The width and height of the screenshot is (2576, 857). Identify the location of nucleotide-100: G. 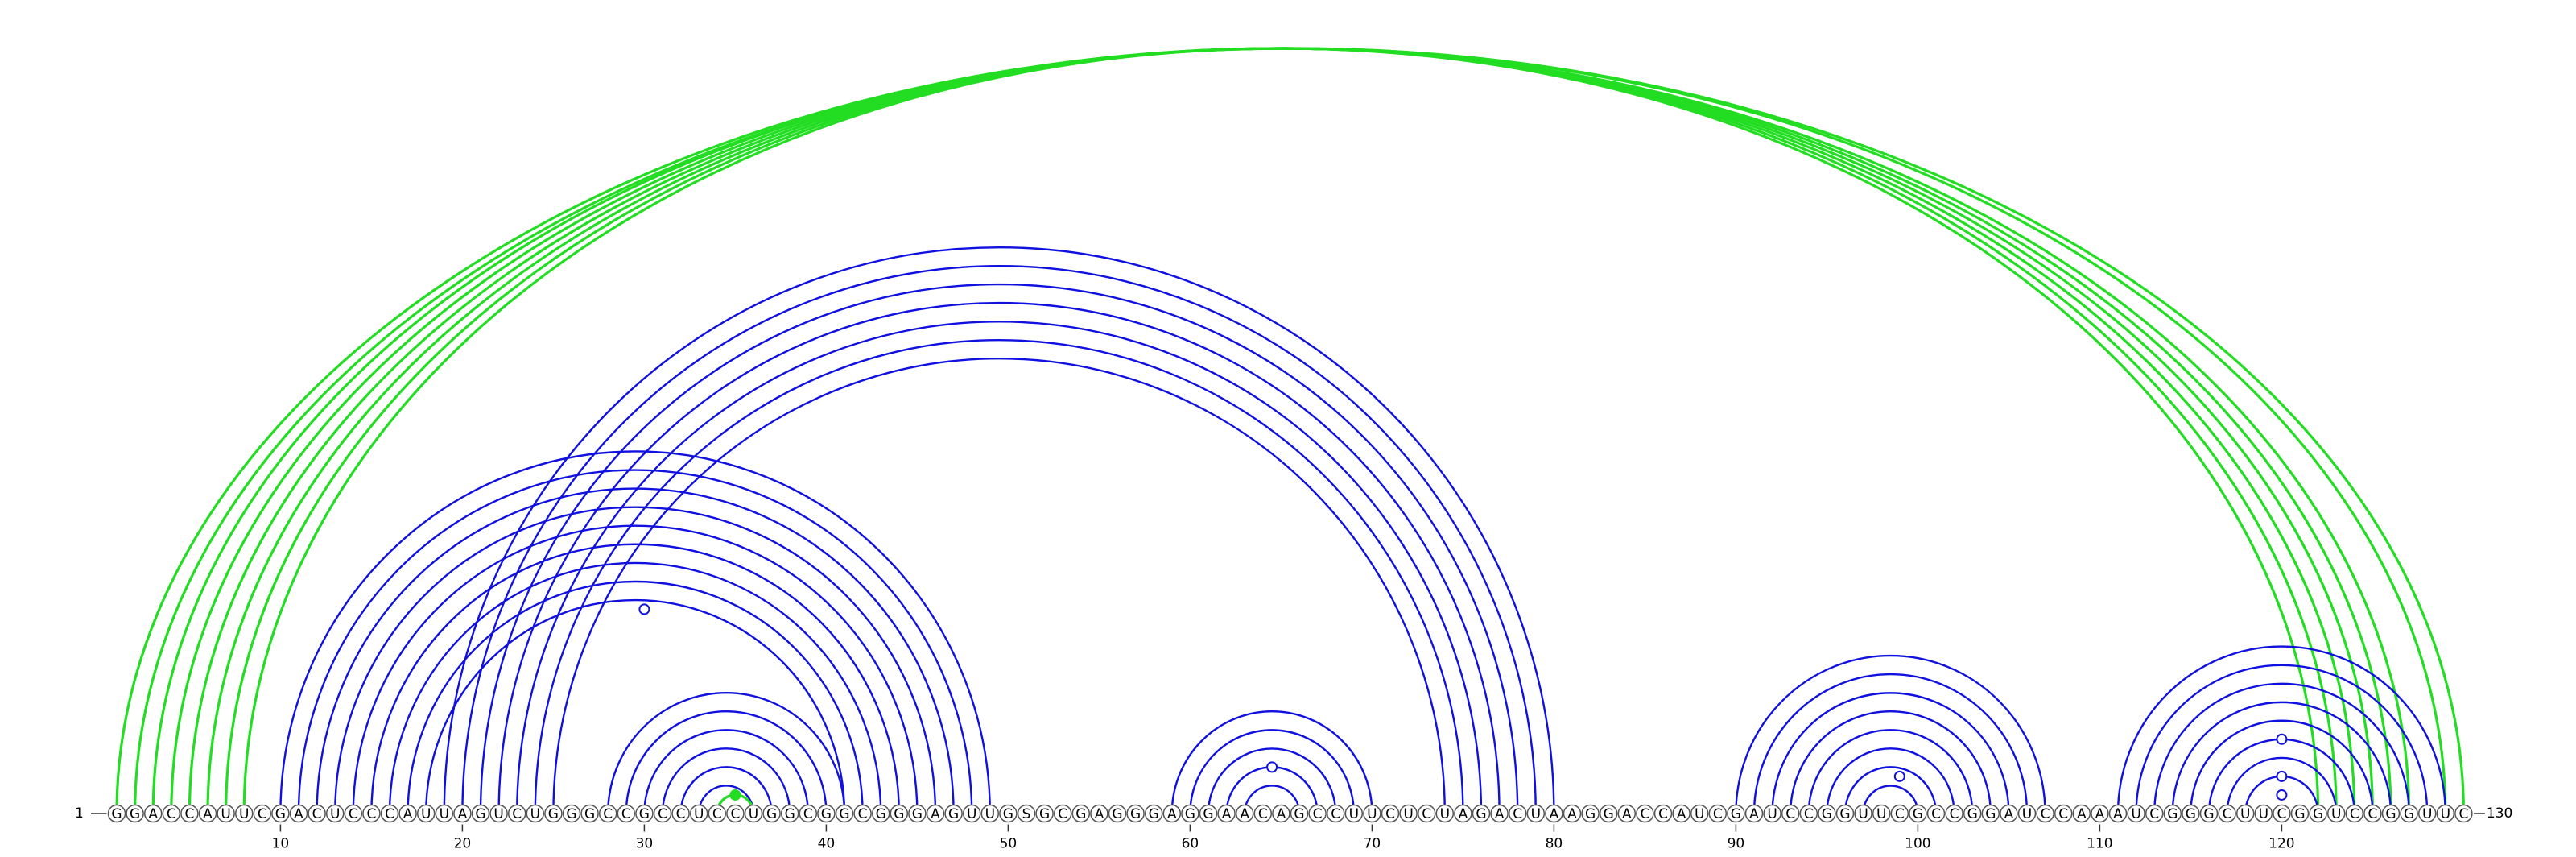
(1918, 813).